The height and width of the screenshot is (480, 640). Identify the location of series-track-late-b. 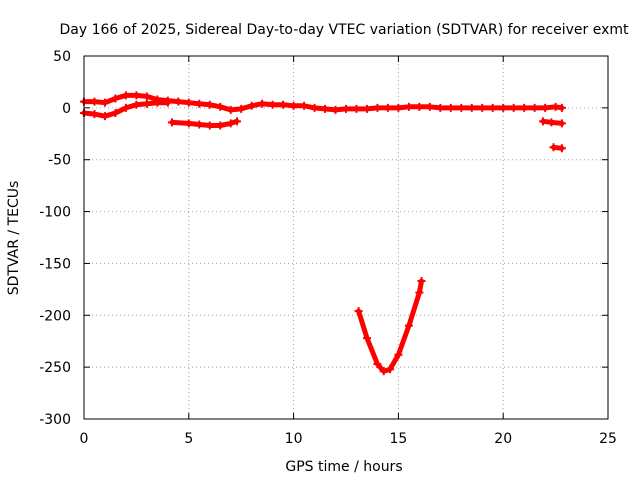
(557, 148).